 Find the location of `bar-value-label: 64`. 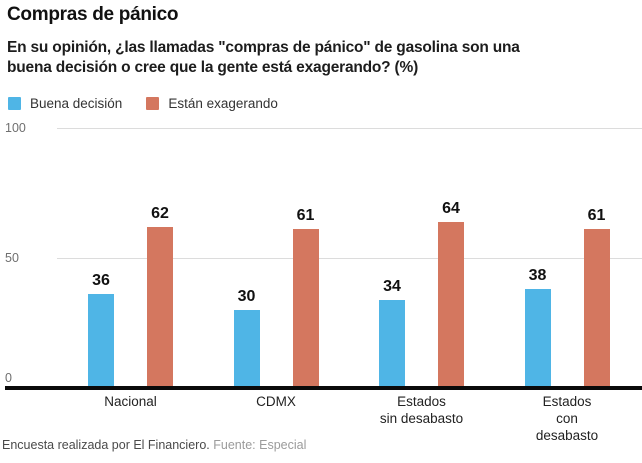

bar-value-label: 64 is located at coordinates (451, 208).